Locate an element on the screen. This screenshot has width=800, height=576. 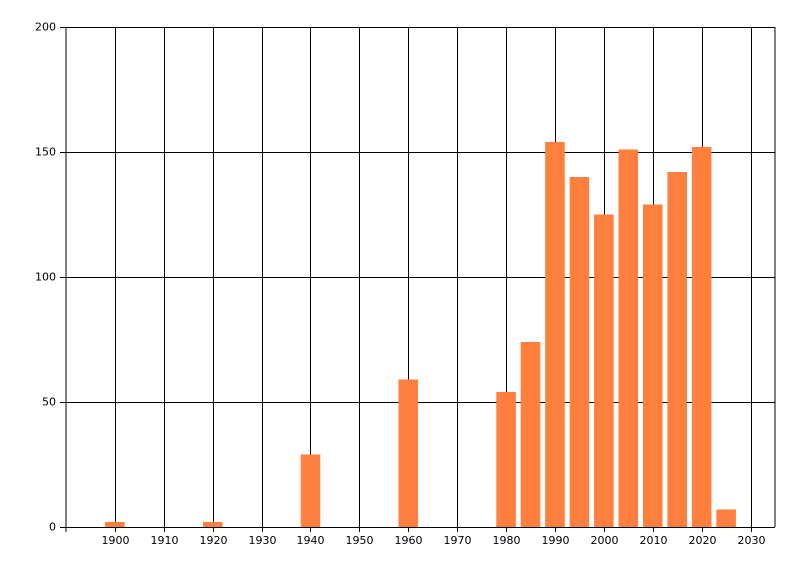
x-tick-label: 2000 is located at coordinates (605, 540).